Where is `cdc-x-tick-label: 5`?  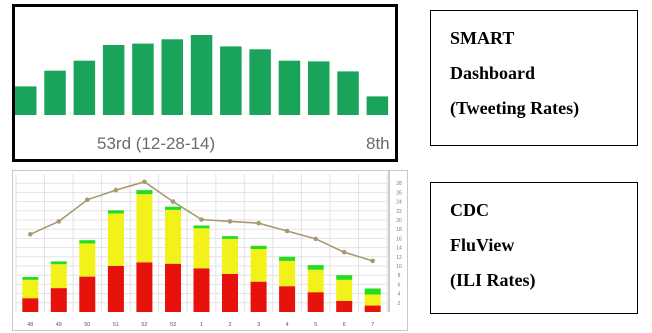 cdc-x-tick-label: 5 is located at coordinates (315, 325).